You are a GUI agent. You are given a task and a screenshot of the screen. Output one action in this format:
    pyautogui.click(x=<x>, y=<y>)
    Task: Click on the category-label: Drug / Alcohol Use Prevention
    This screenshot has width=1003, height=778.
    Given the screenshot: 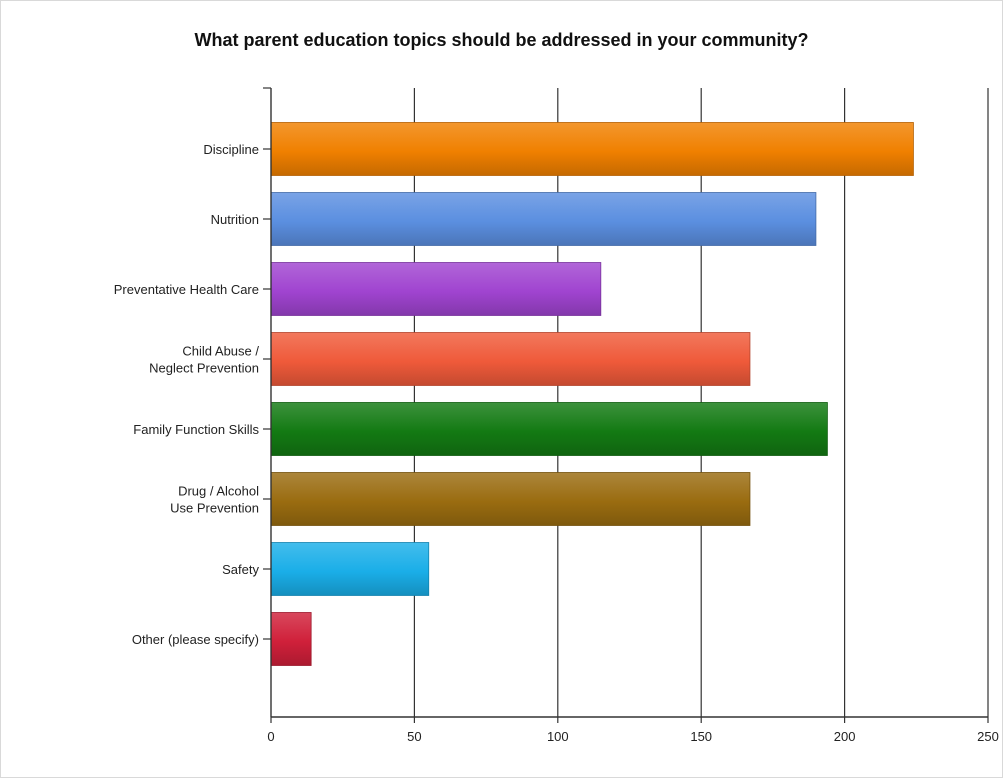 What is the action you would take?
    pyautogui.click(x=214, y=500)
    